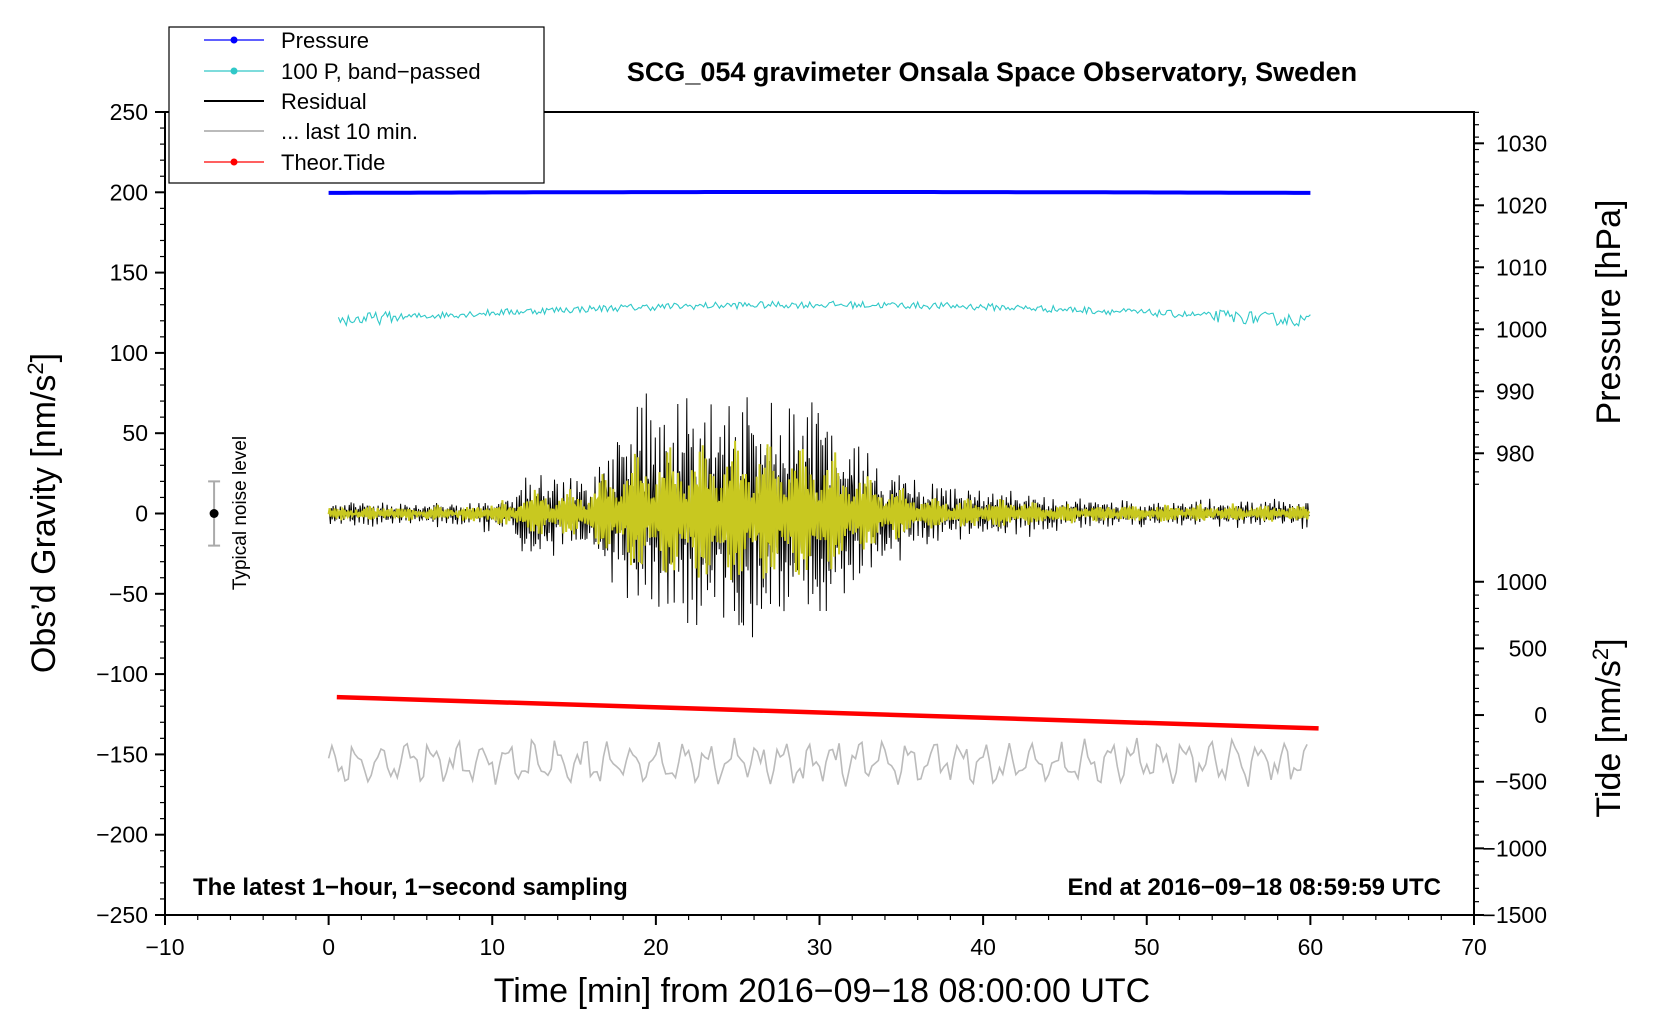 The height and width of the screenshot is (1020, 1660). Describe the element at coordinates (128, 594) in the screenshot. I see `y-tick-label: −50` at that location.